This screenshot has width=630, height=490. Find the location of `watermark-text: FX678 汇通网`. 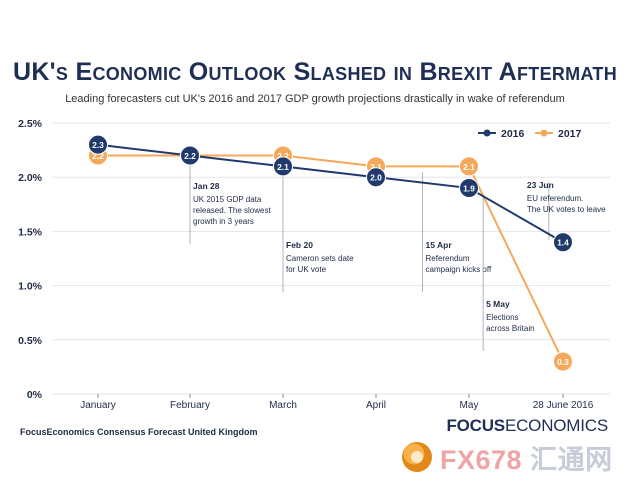

watermark-text: FX678 汇通网 is located at coordinates (526, 457).